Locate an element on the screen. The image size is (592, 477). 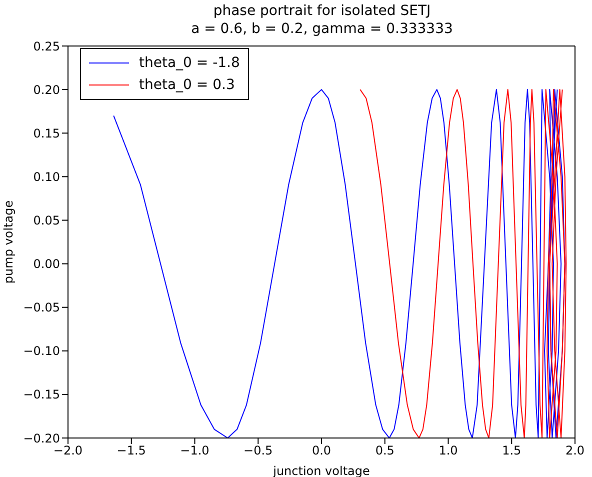
y-axis-title: pump voltage is located at coordinates (8, 242).